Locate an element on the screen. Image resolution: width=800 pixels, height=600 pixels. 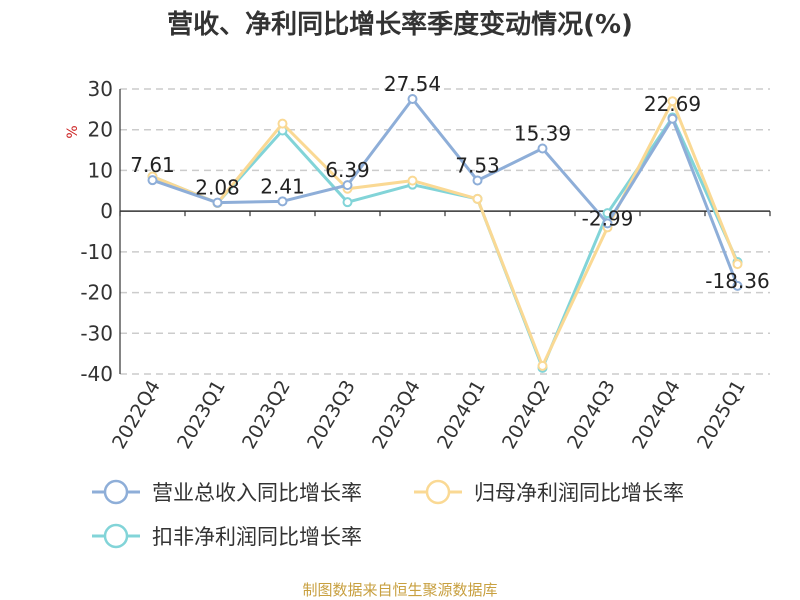
x-tick-label: 2023Q3 is located at coordinates (331, 415).